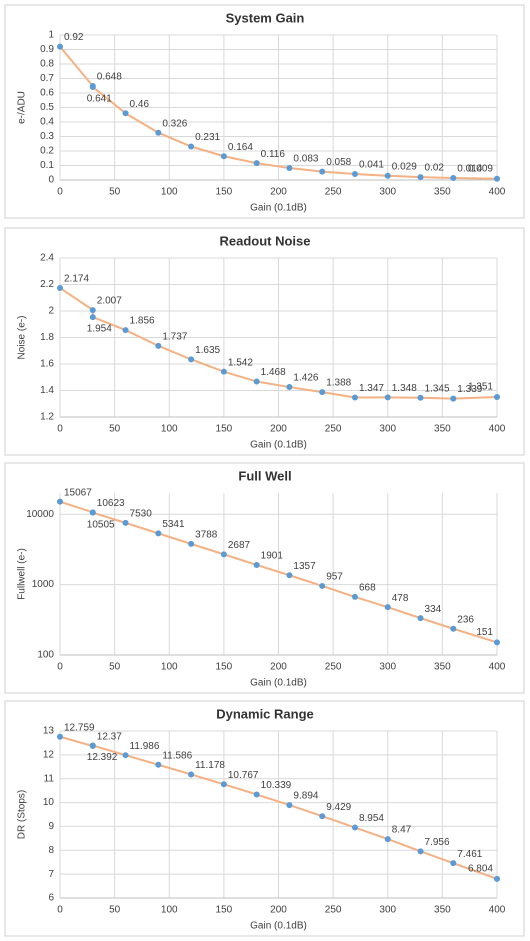  I want to click on data-label: 12.37, so click(109, 737).